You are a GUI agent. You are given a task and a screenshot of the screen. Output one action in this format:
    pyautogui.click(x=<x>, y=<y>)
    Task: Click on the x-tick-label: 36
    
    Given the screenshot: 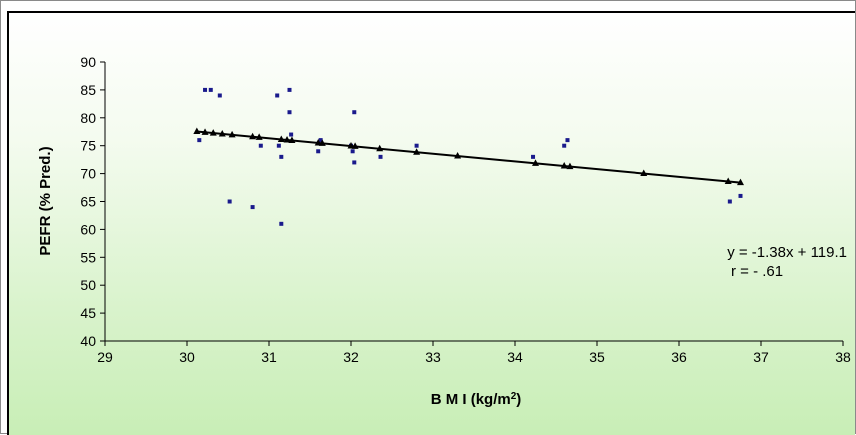 What is the action you would take?
    pyautogui.click(x=679, y=357)
    